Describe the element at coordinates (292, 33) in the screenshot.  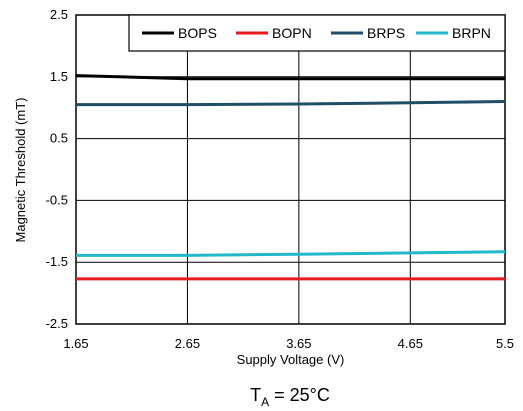
I see `legend-label-bopn: BOPN` at that location.